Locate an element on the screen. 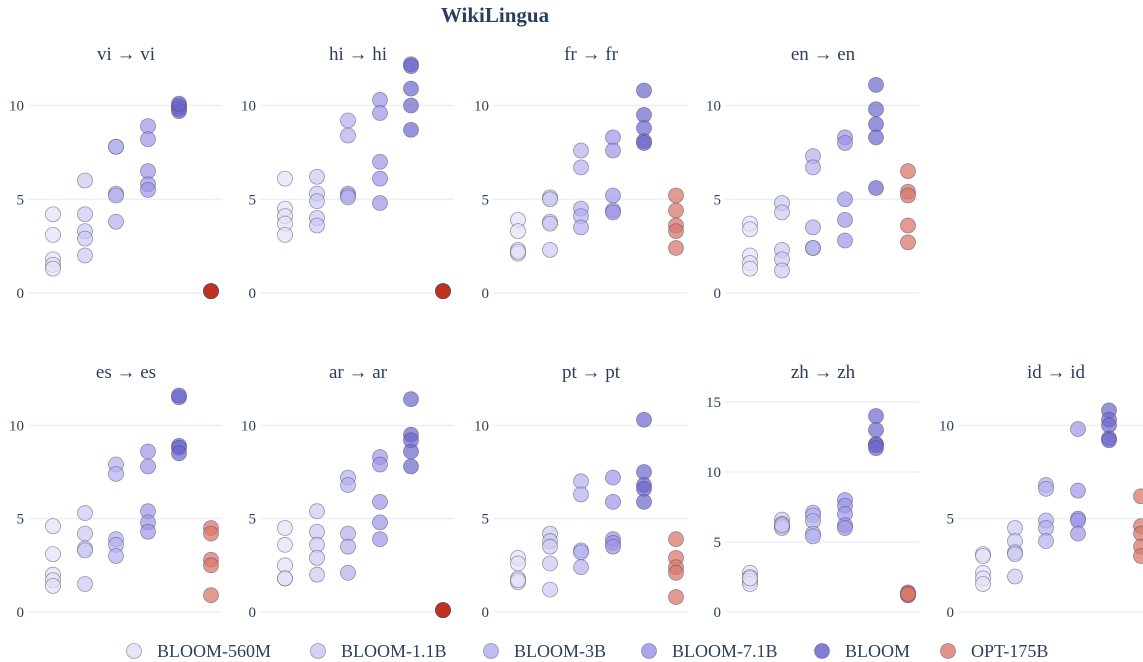  legend-item-bloom-1-1b: BLOOM-1.1B is located at coordinates (378, 651).